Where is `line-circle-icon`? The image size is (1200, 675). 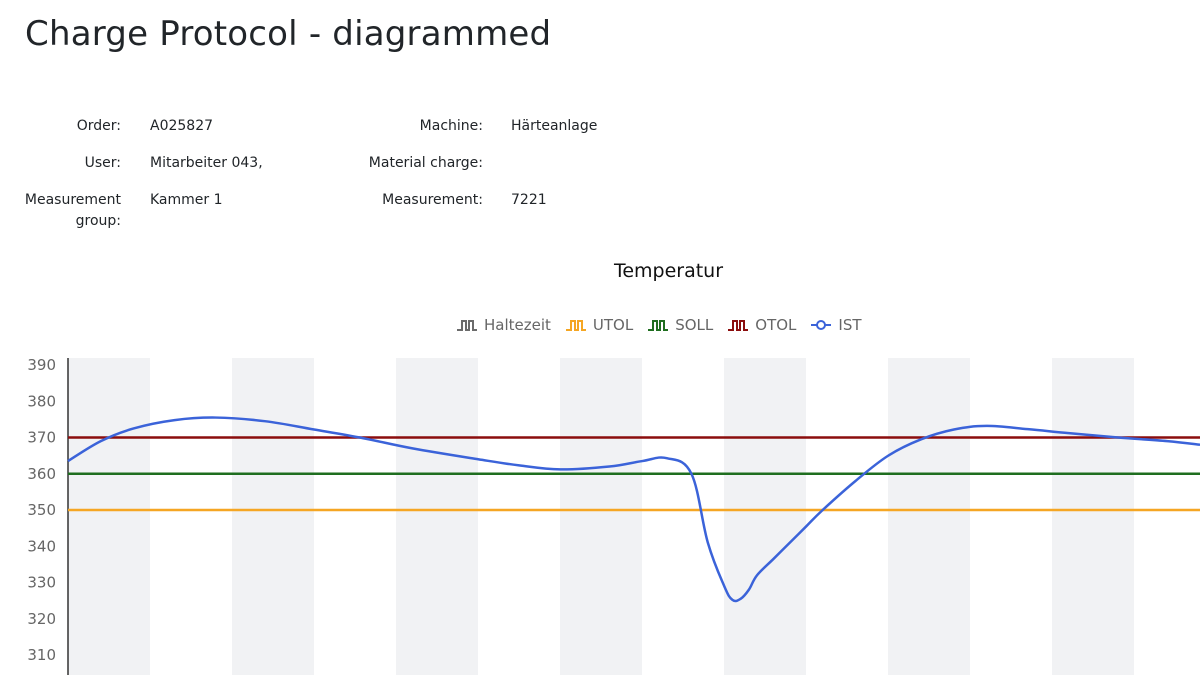
line-circle-icon is located at coordinates (821, 325).